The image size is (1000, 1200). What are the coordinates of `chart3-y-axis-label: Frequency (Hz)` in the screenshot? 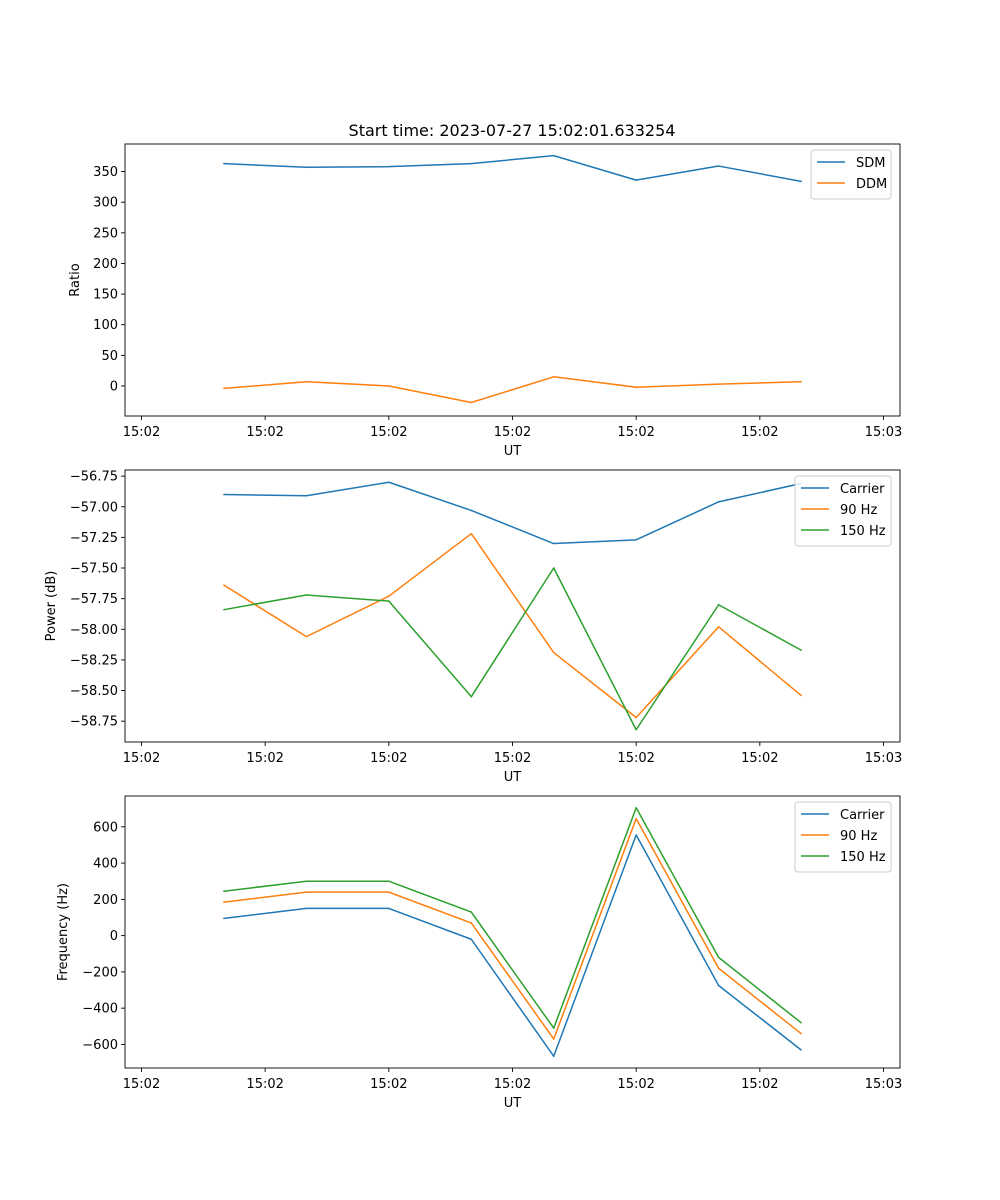 It's located at (63, 932).